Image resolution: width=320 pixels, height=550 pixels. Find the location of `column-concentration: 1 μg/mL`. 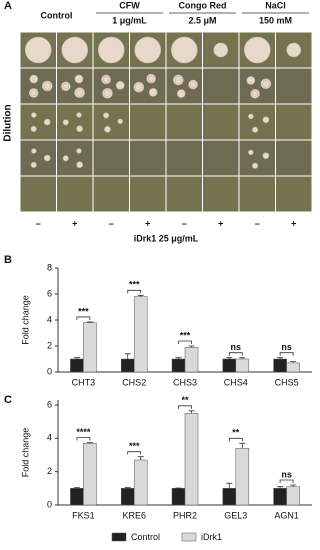

column-concentration: 1 μg/mL is located at coordinates (129, 20).